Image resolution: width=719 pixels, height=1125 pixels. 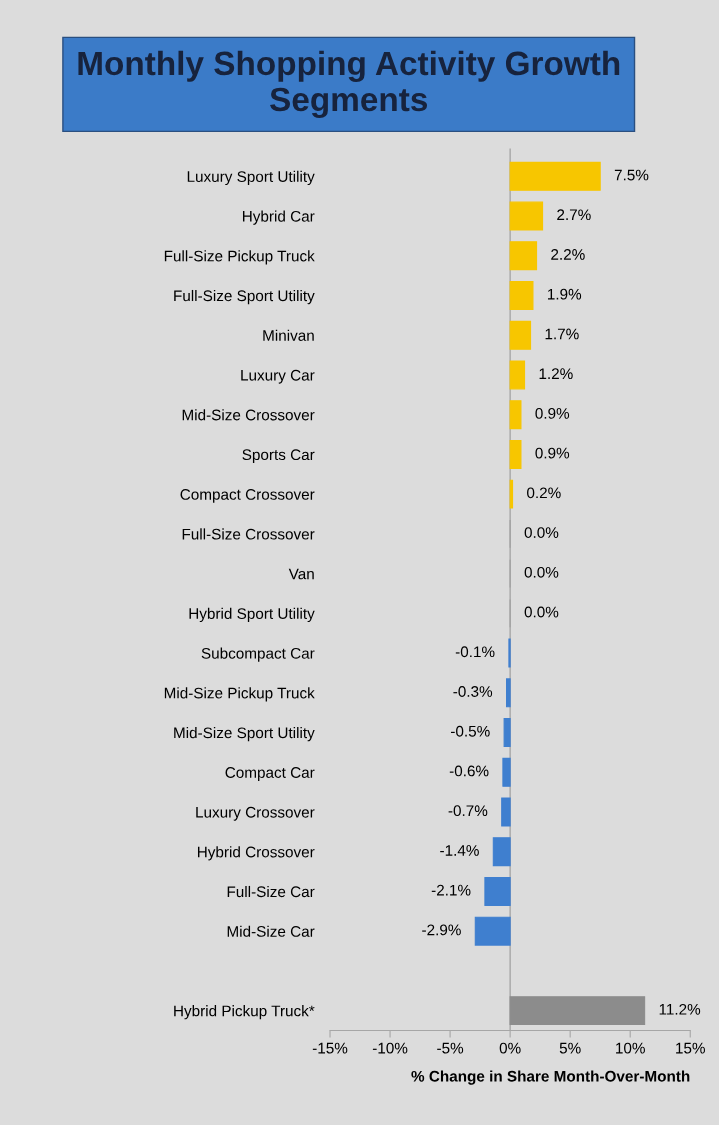 I want to click on data-label: 2.7%, so click(x=574, y=215).